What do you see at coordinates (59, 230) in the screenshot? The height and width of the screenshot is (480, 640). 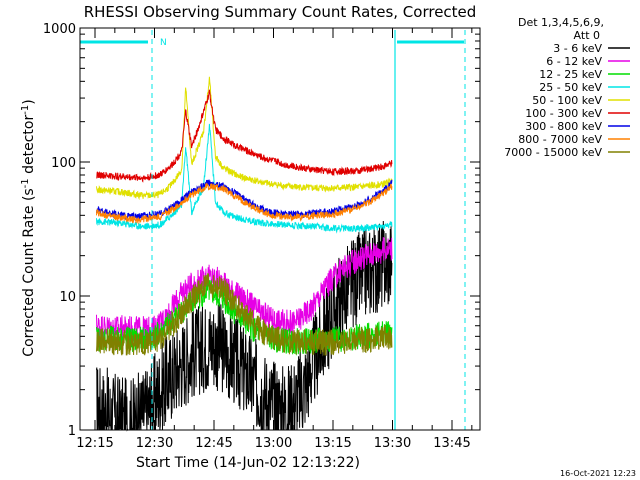 I see `y-tick-labels: 1 10 100 1000` at bounding box center [59, 230].